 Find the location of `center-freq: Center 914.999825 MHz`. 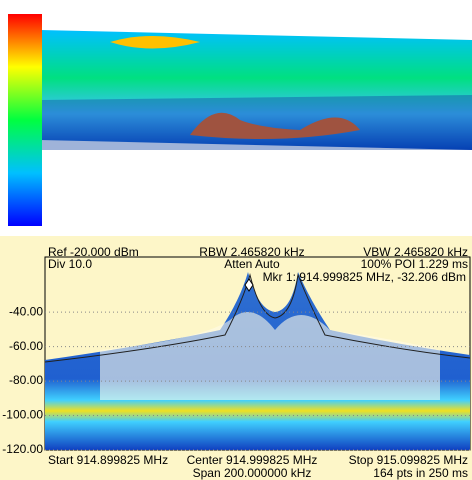

center-freq: Center 914.999825 MHz is located at coordinates (252, 460).